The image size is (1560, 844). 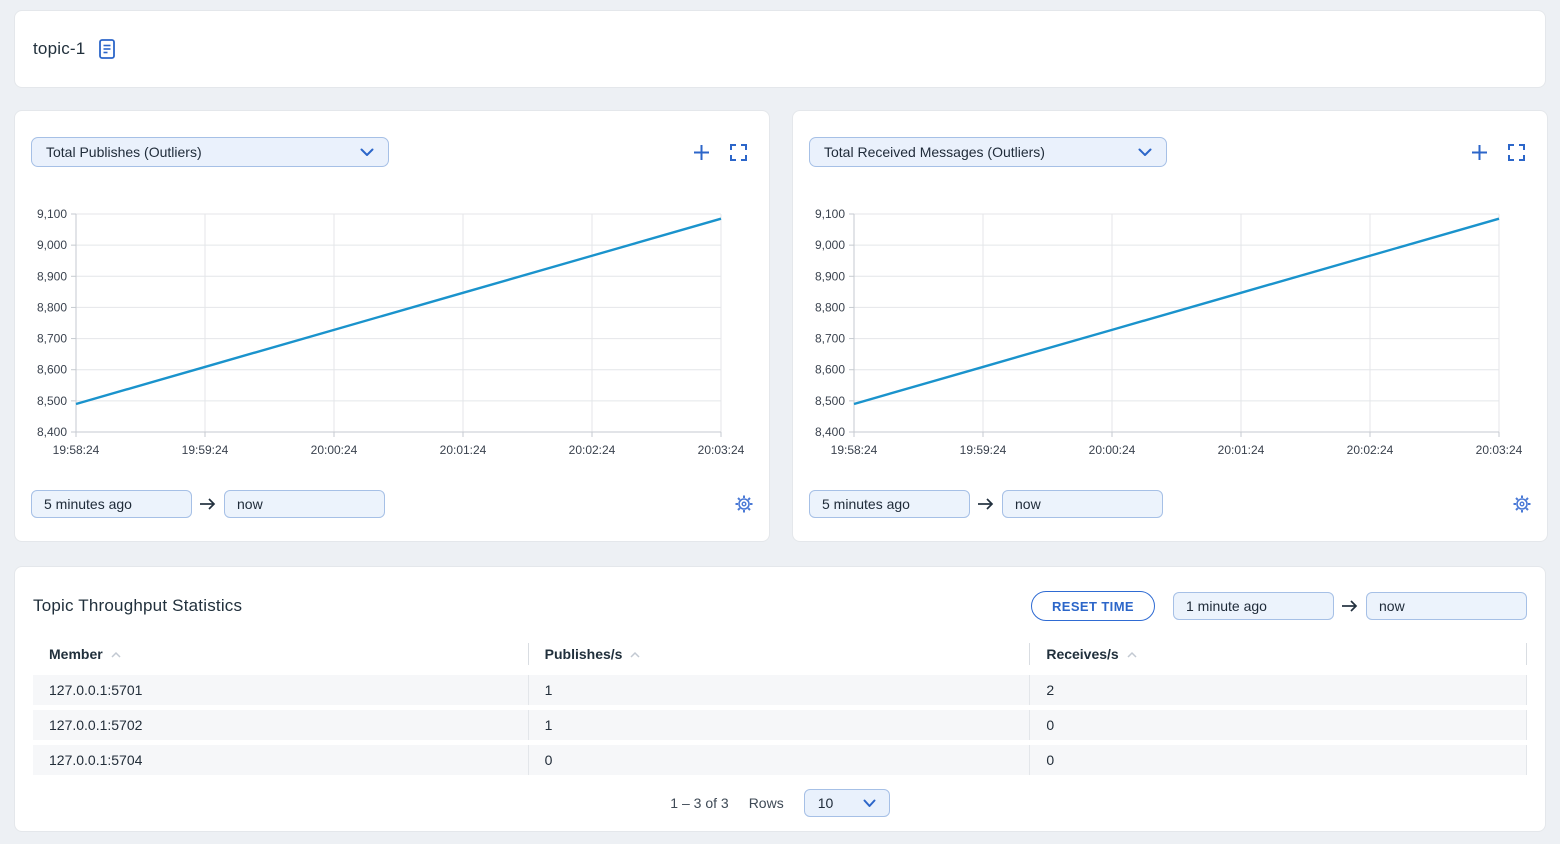 I want to click on metric-select-received: Total Received Messages (Outliers), so click(x=988, y=152).